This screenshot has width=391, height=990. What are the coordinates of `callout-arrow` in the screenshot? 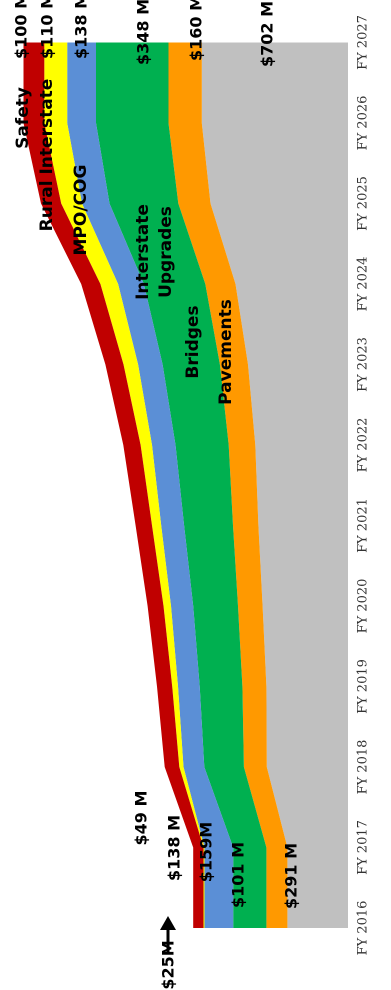 It's located at (168, 934).